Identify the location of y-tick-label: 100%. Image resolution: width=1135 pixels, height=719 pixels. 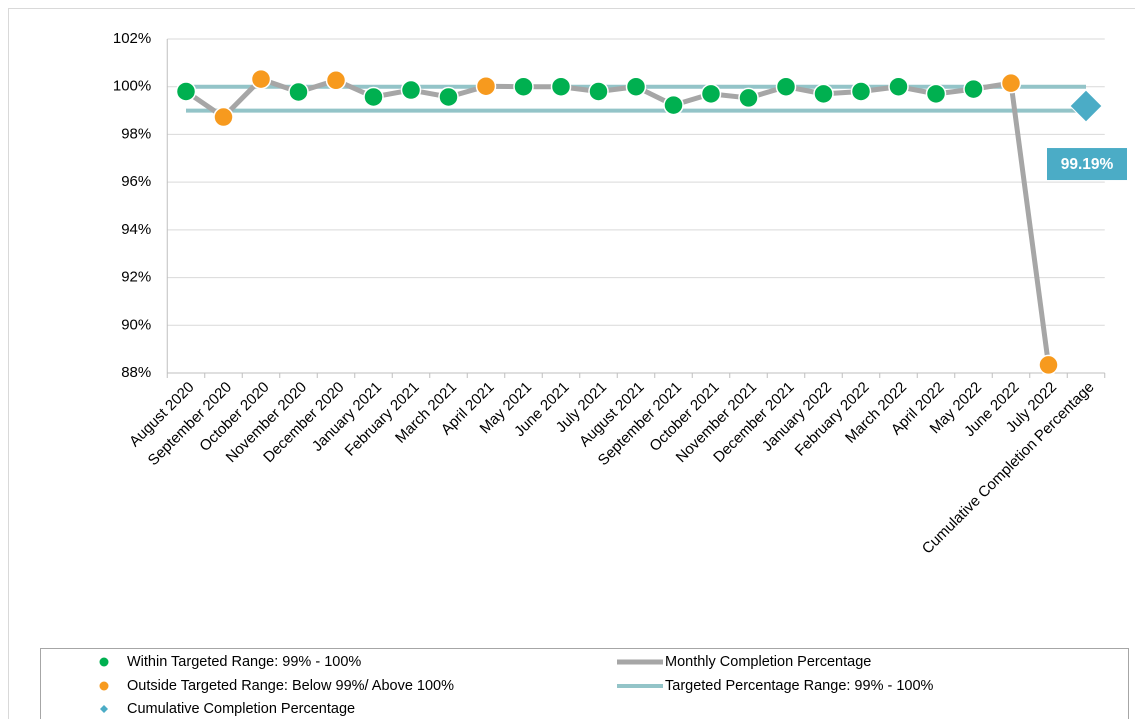
(132, 86).